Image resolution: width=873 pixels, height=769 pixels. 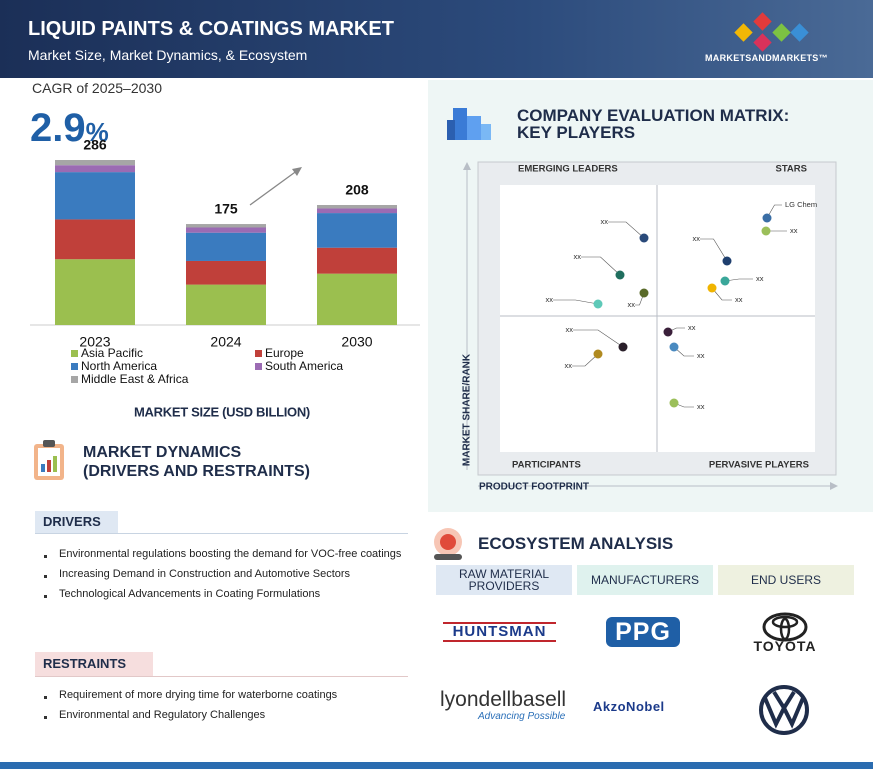 What do you see at coordinates (94, 342) in the screenshot?
I see `x-tick-label: 2023` at bounding box center [94, 342].